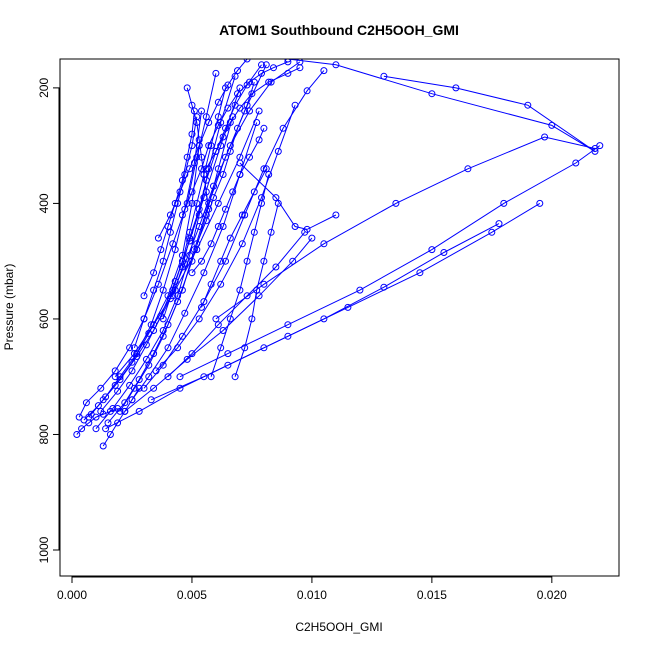 The image size is (650, 650). I want to click on x-tick-label: 0.005, so click(192, 595).